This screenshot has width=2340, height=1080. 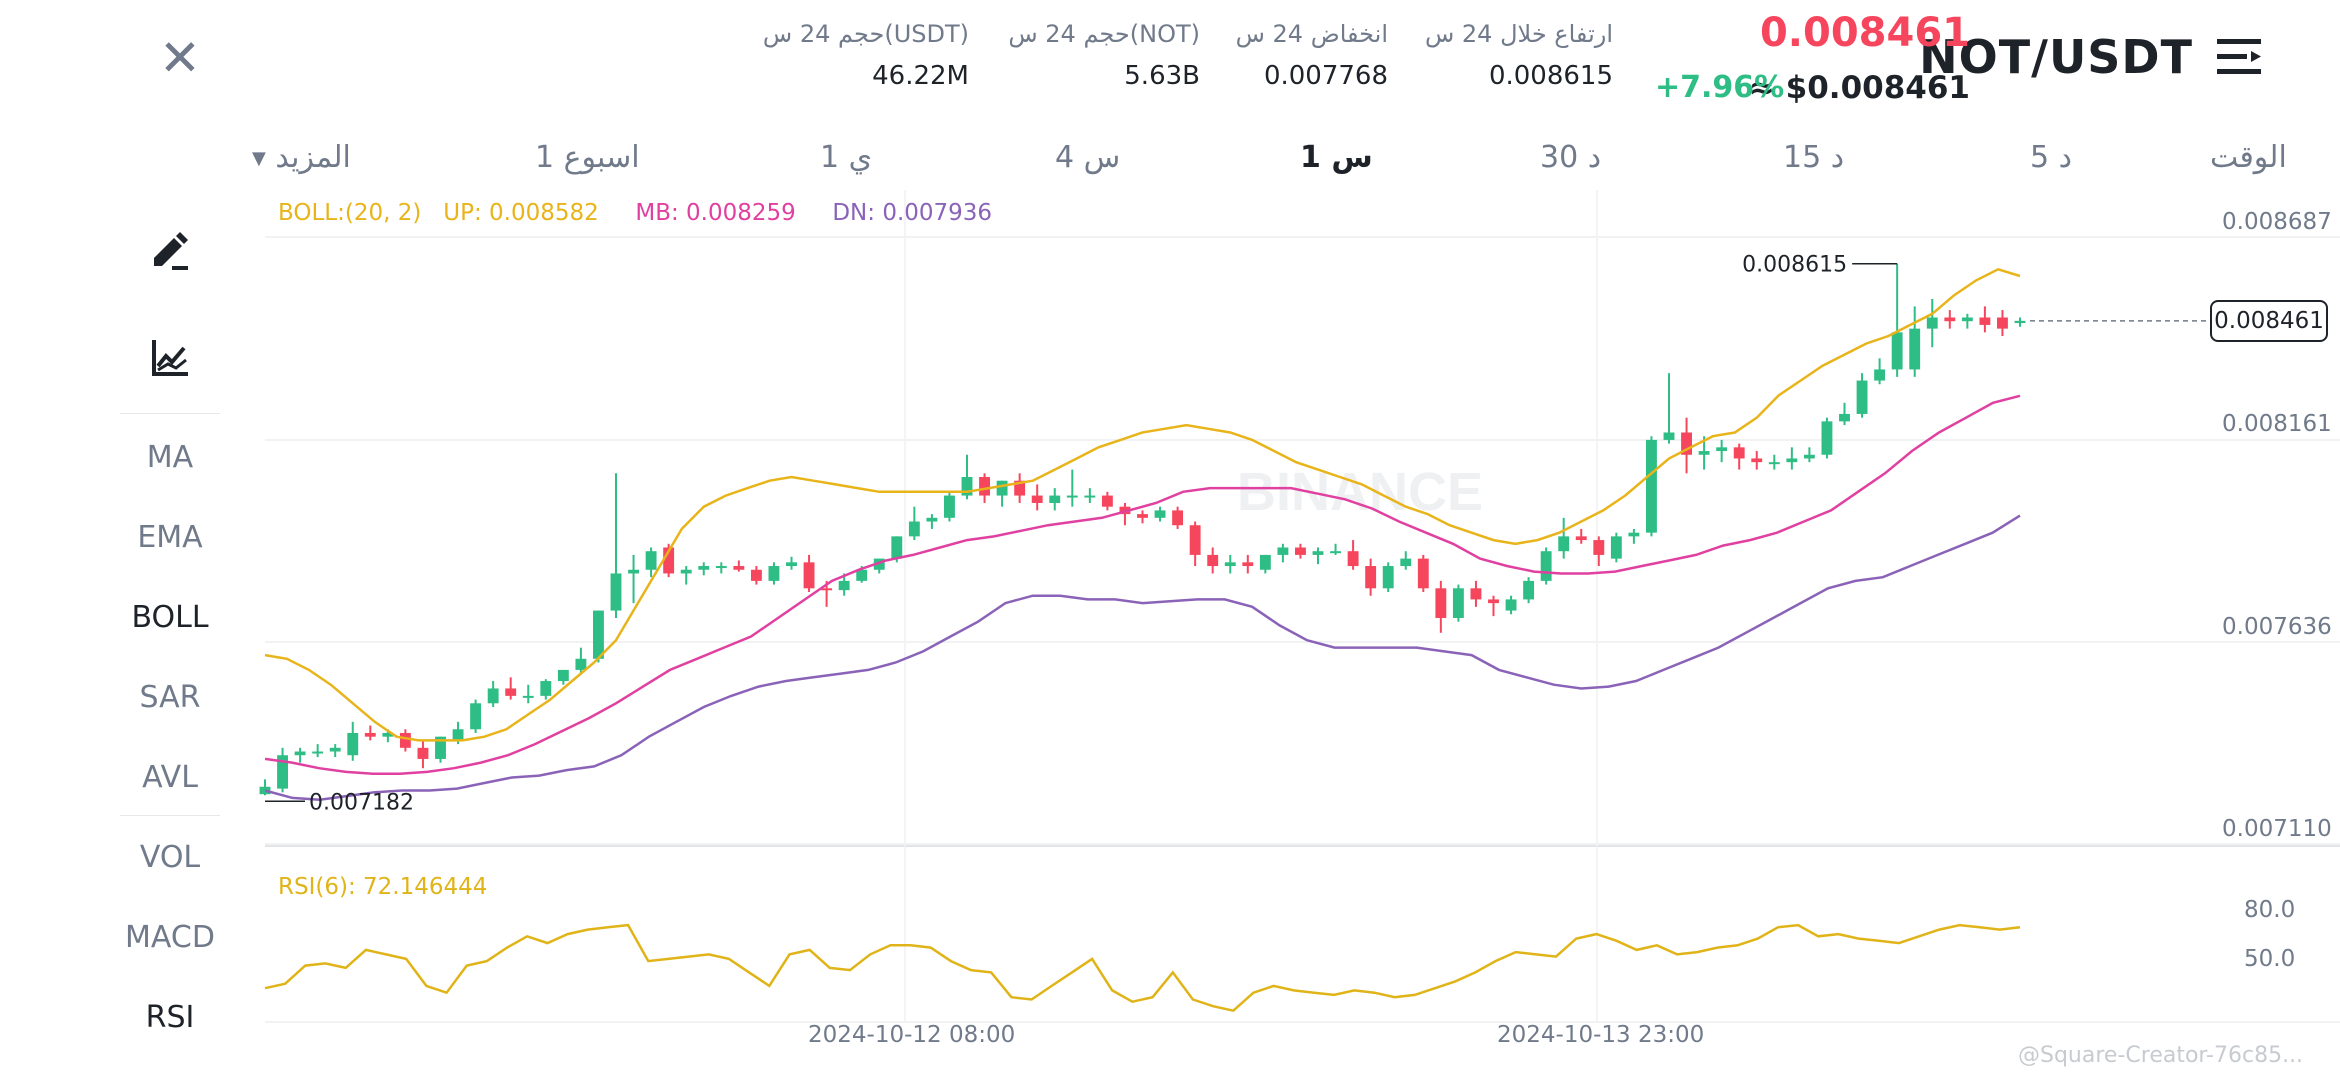 I want to click on indicator-ema: EMA, so click(x=170, y=537).